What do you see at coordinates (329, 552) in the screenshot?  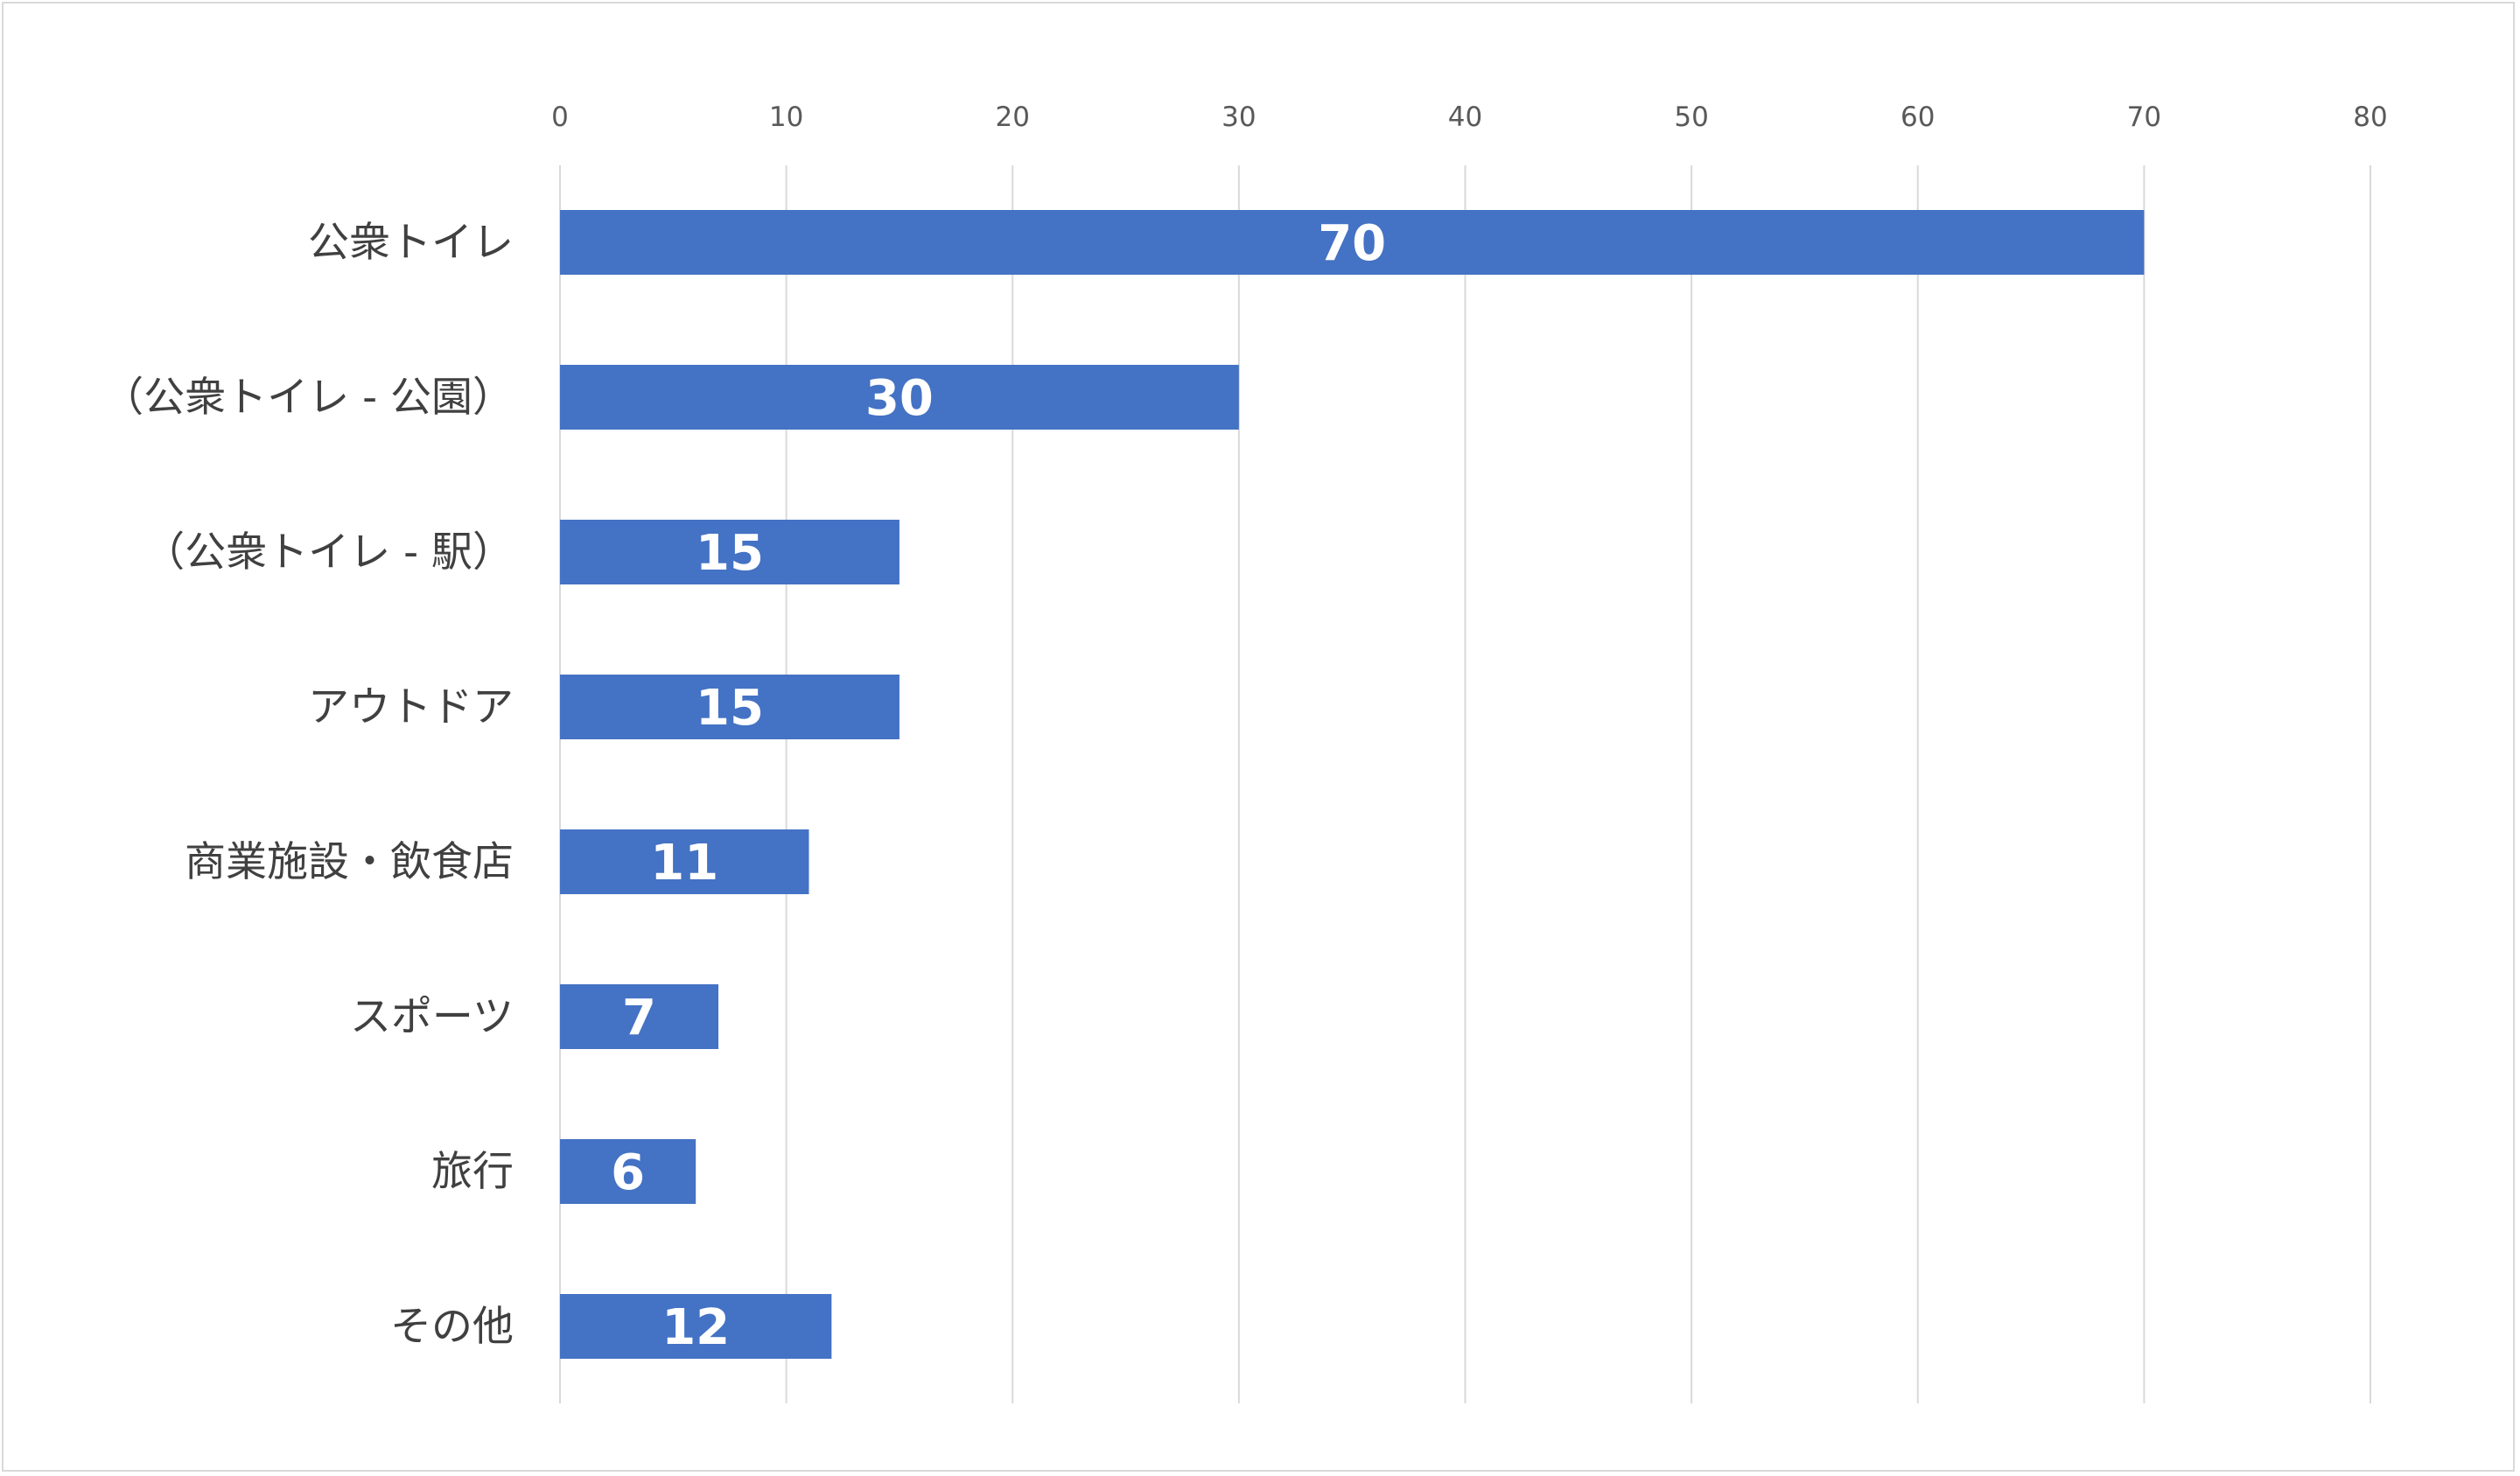 I see `category-label: （公衆トイレ - 駅）` at bounding box center [329, 552].